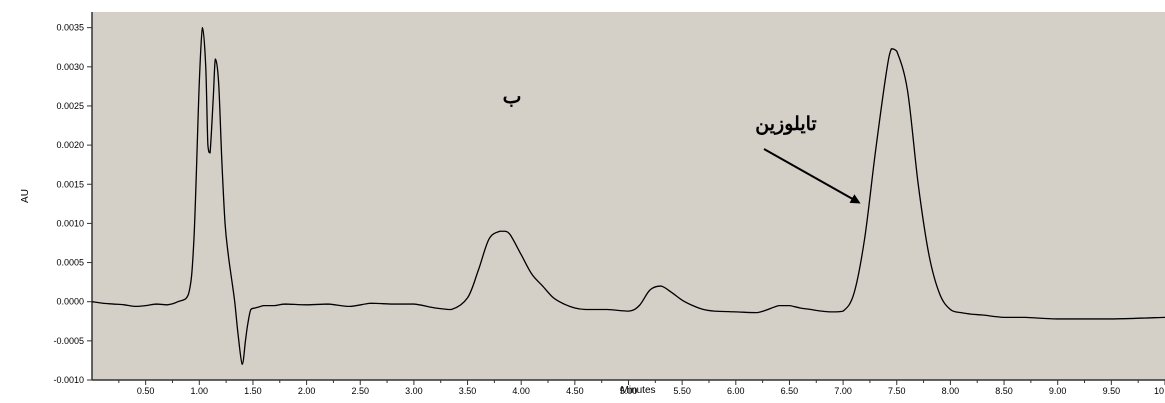 The width and height of the screenshot is (1165, 403). Describe the element at coordinates (736, 391) in the screenshot. I see `x-tick-label: 6.00` at that location.